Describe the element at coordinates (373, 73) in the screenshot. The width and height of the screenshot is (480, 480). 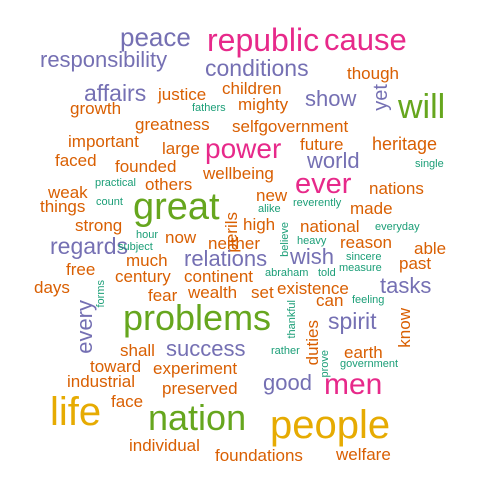
I see `word-though: though` at that location.